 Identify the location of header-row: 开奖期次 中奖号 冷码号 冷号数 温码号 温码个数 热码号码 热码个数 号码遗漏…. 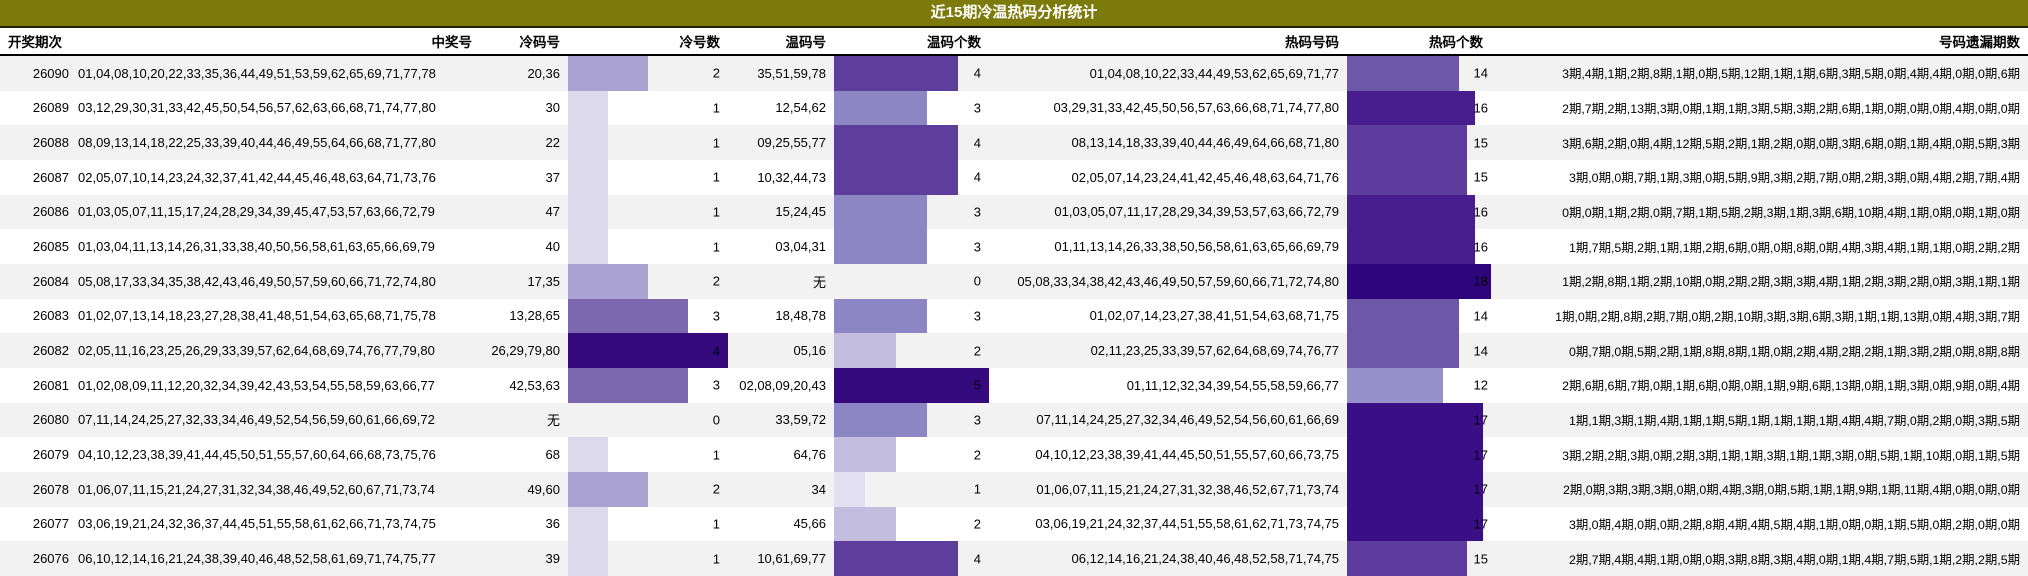
(1014, 42).